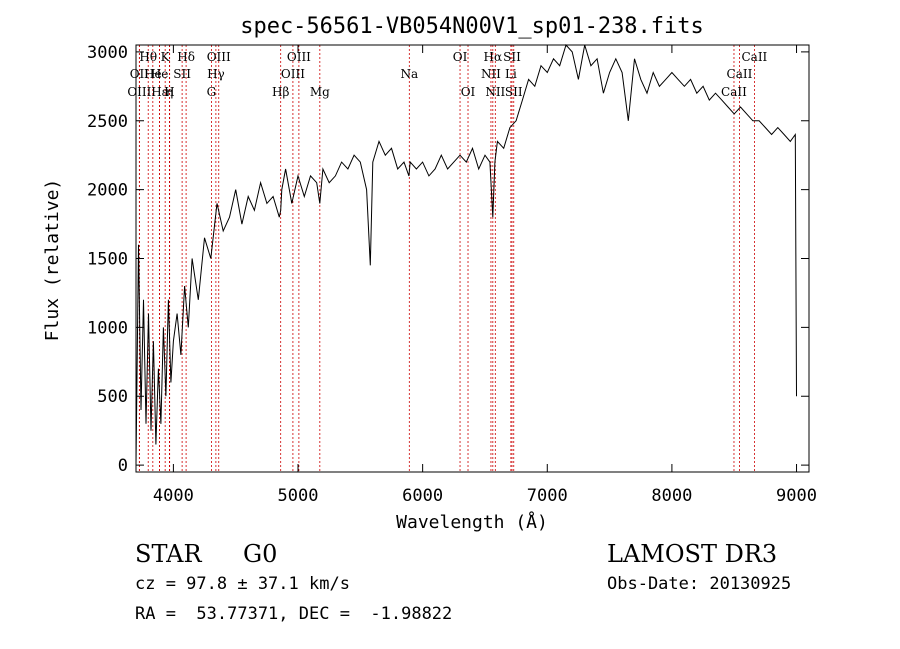 The height and width of the screenshot is (649, 900). What do you see at coordinates (547, 496) in the screenshot?
I see `x-tick-label-3: 7000` at bounding box center [547, 496].